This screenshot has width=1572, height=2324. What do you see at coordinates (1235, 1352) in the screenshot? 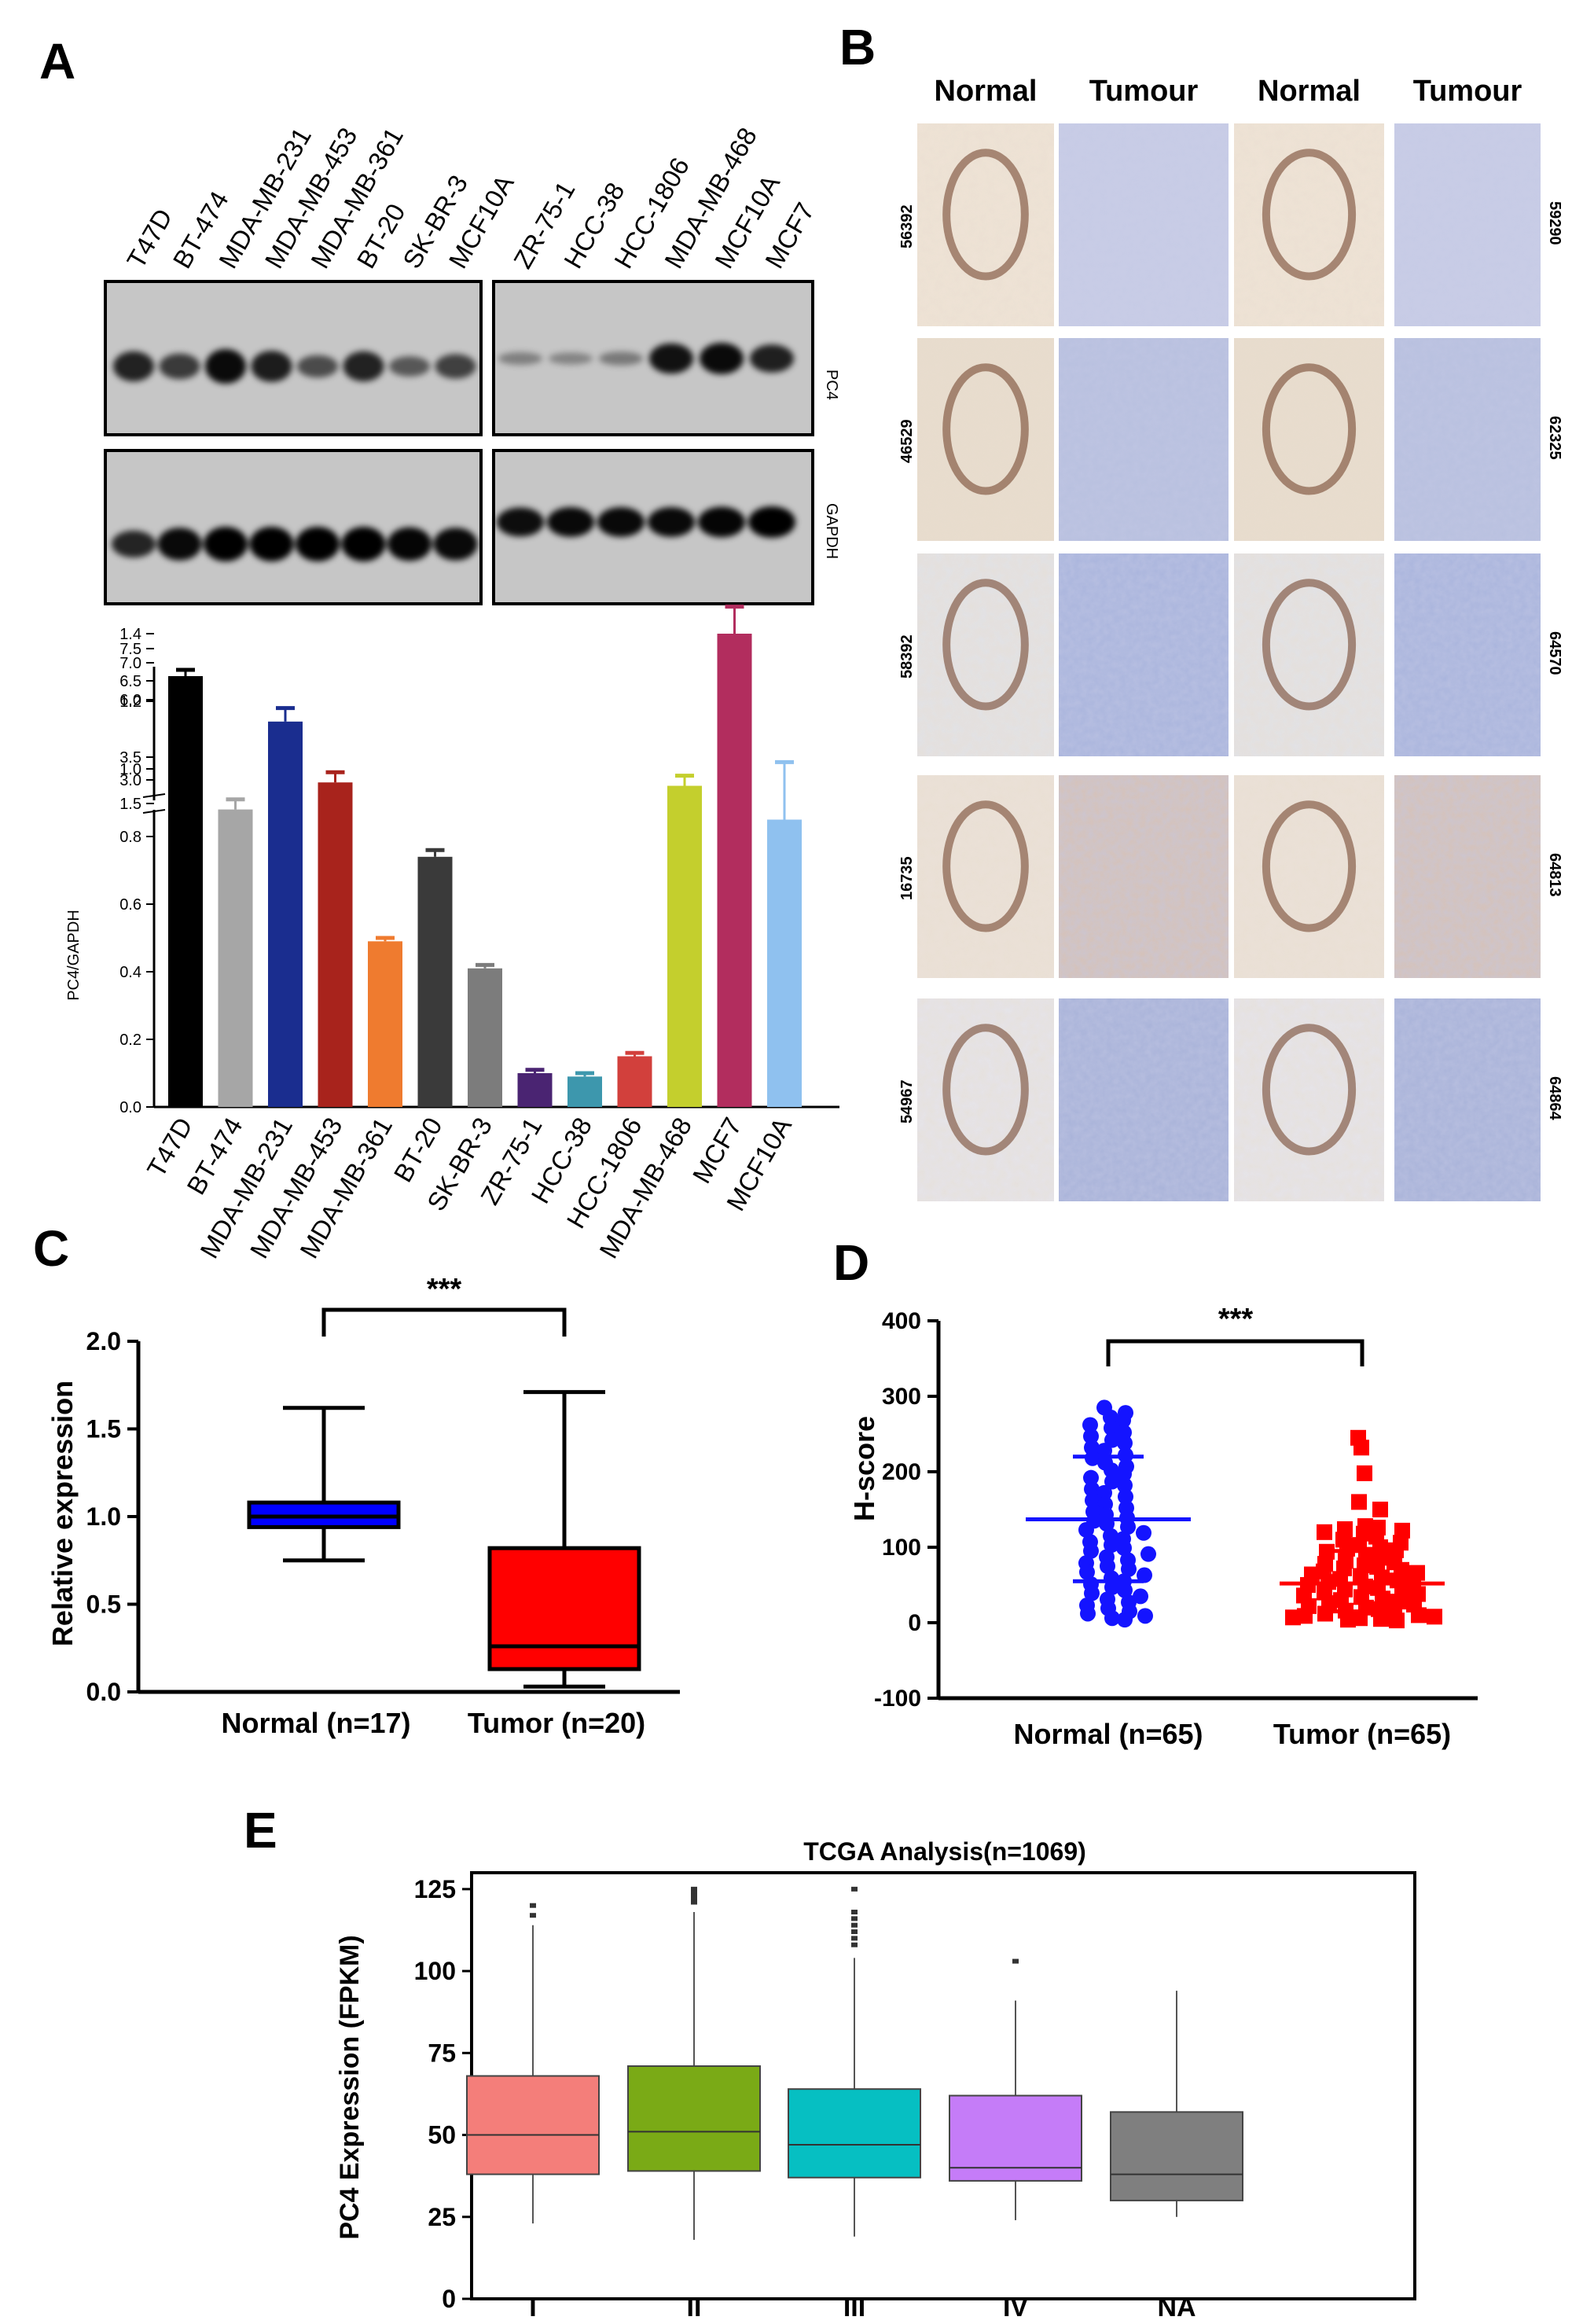
I see `significance-bracket-d` at bounding box center [1235, 1352].